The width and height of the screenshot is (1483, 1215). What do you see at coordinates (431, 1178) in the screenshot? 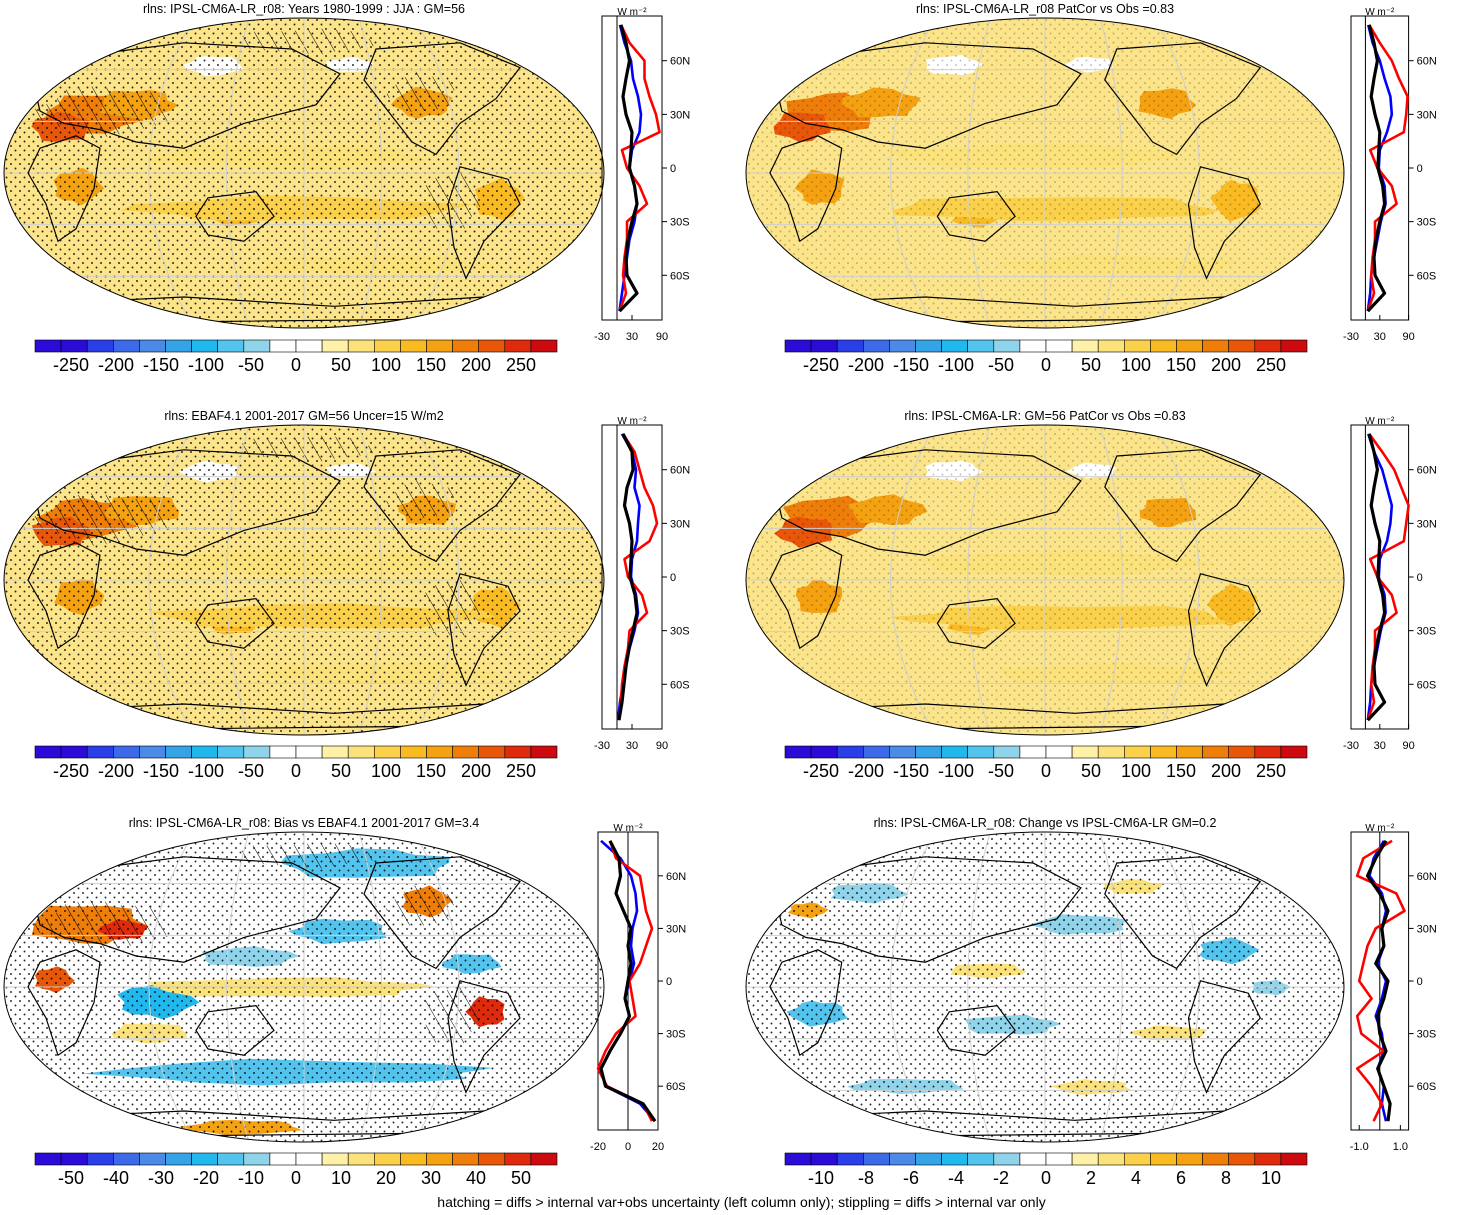
I see `colorbar-label: 30` at bounding box center [431, 1178].